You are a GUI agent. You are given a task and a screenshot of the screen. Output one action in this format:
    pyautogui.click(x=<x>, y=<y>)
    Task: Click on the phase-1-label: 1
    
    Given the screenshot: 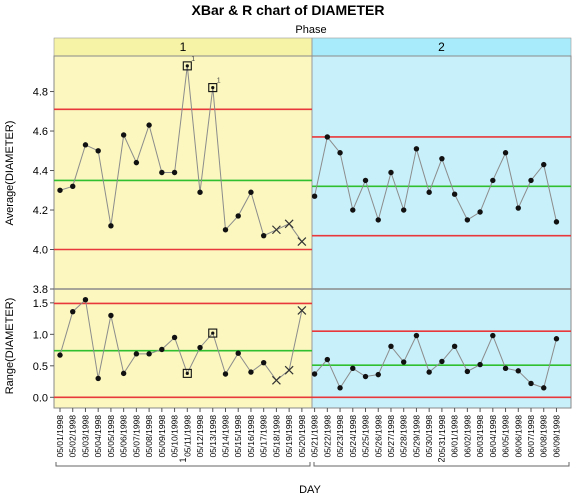 What is the action you would take?
    pyautogui.click(x=183, y=47)
    